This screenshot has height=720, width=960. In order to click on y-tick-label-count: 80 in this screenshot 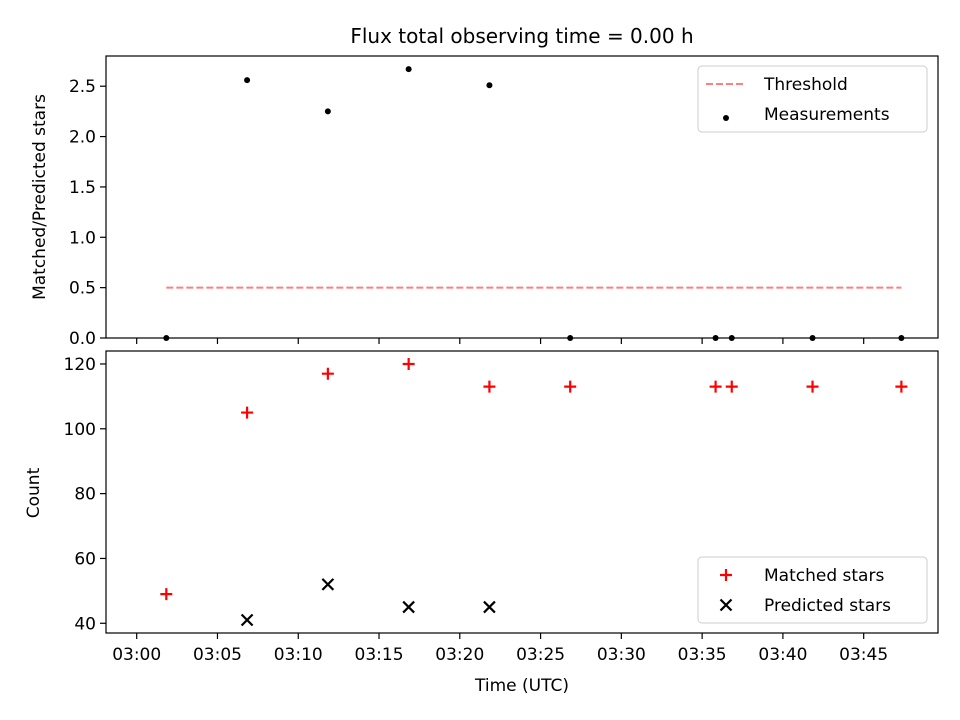, I will do `click(85, 495)`.